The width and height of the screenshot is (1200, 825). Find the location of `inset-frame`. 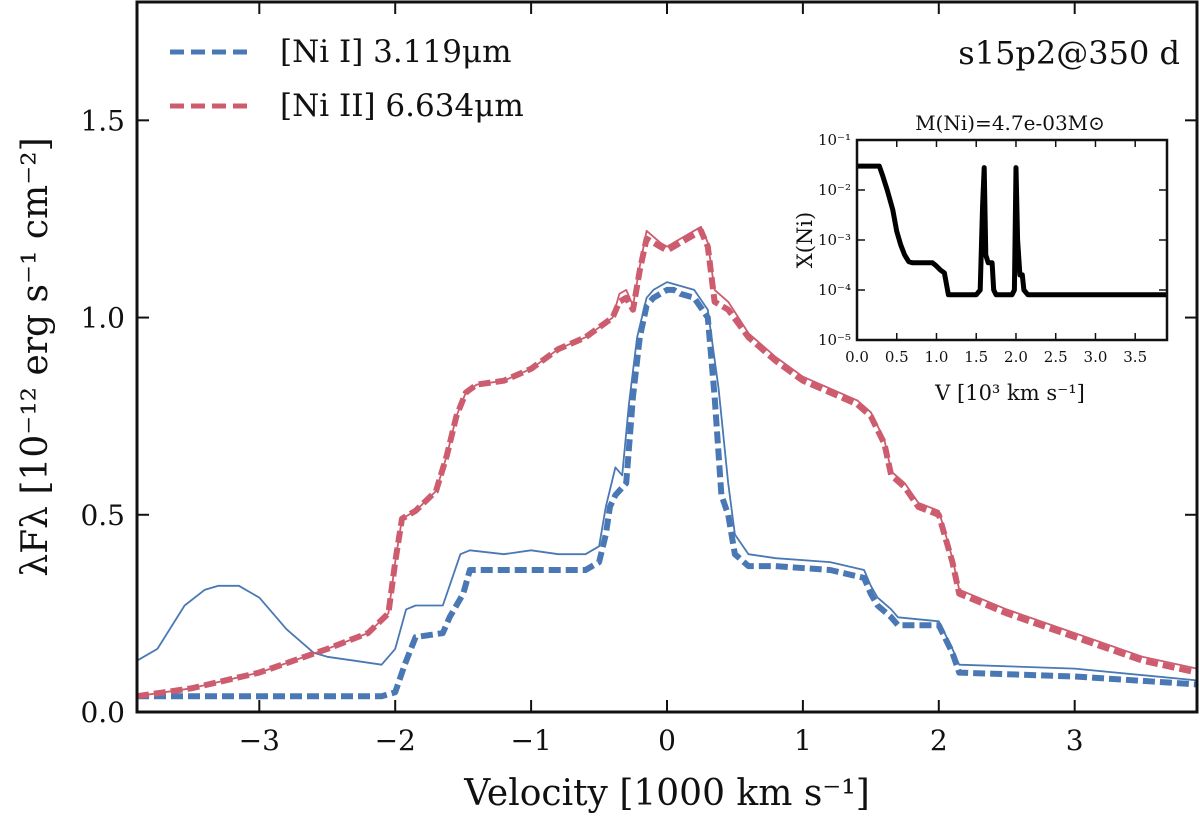

inset-frame is located at coordinates (1012, 240).